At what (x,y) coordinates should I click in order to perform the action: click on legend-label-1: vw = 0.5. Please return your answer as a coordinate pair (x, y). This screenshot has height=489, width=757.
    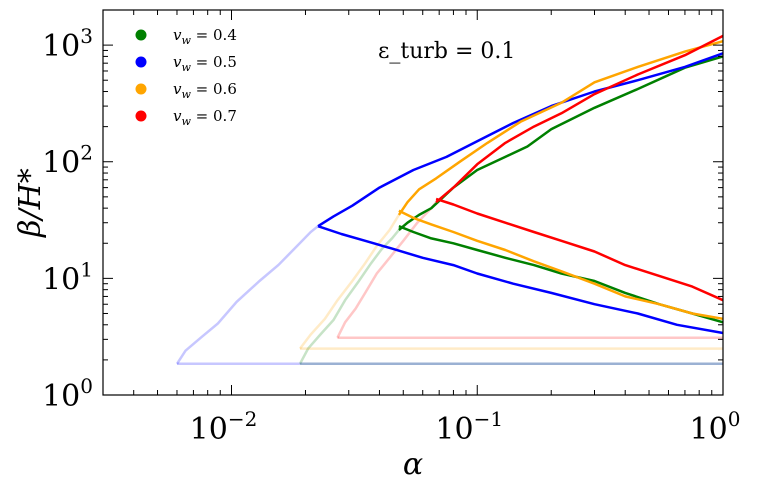
    Looking at the image, I should click on (205, 63).